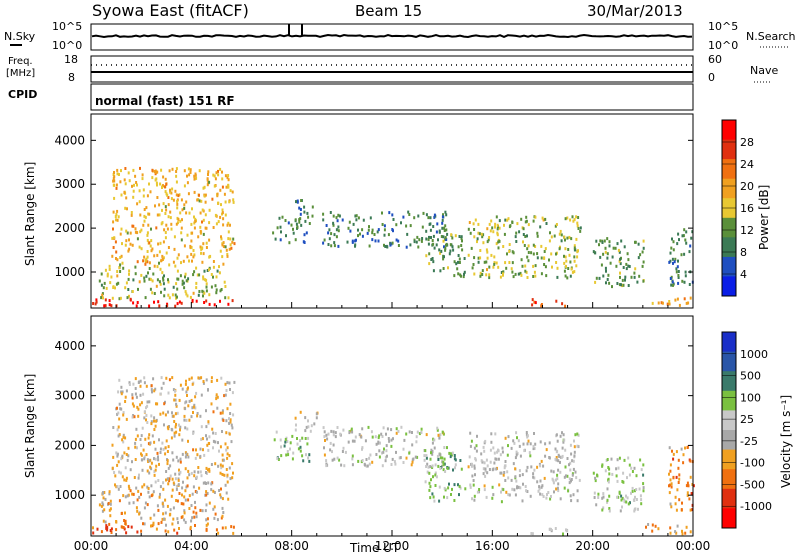 The height and width of the screenshot is (554, 800). What do you see at coordinates (69, 184) in the screenshot?
I see `y-tick-label: 3000` at bounding box center [69, 184].